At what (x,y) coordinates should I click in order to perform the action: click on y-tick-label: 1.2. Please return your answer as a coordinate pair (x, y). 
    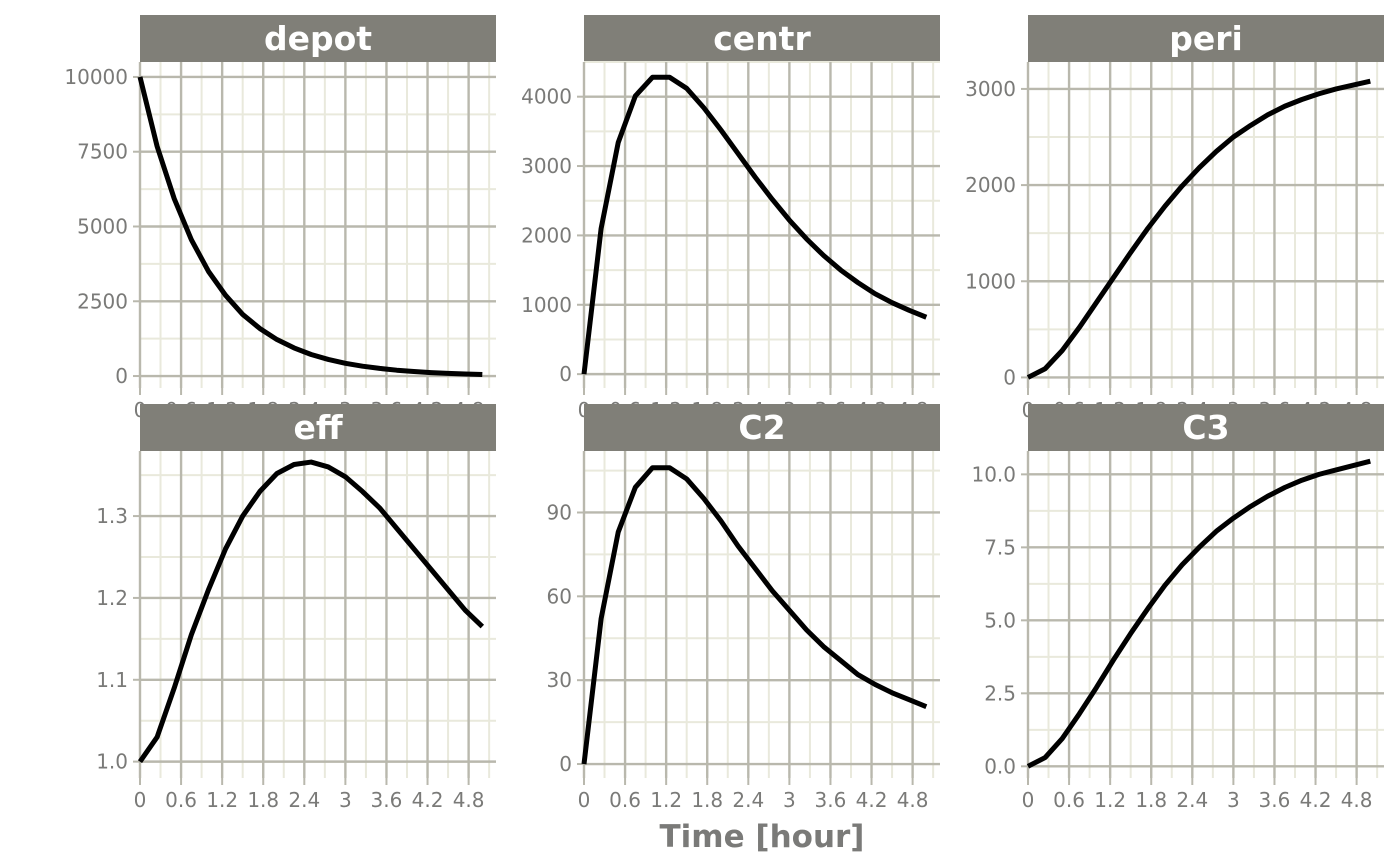
    Looking at the image, I should click on (112, 598).